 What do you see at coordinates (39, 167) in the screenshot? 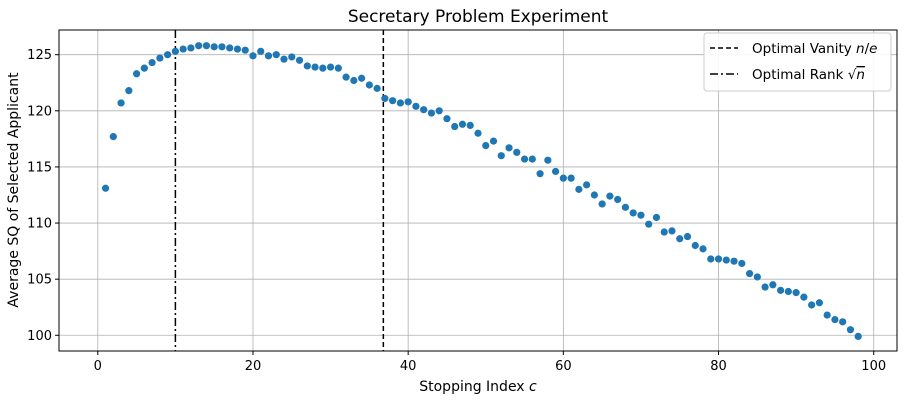
I see `y-tick-label: 115` at bounding box center [39, 167].